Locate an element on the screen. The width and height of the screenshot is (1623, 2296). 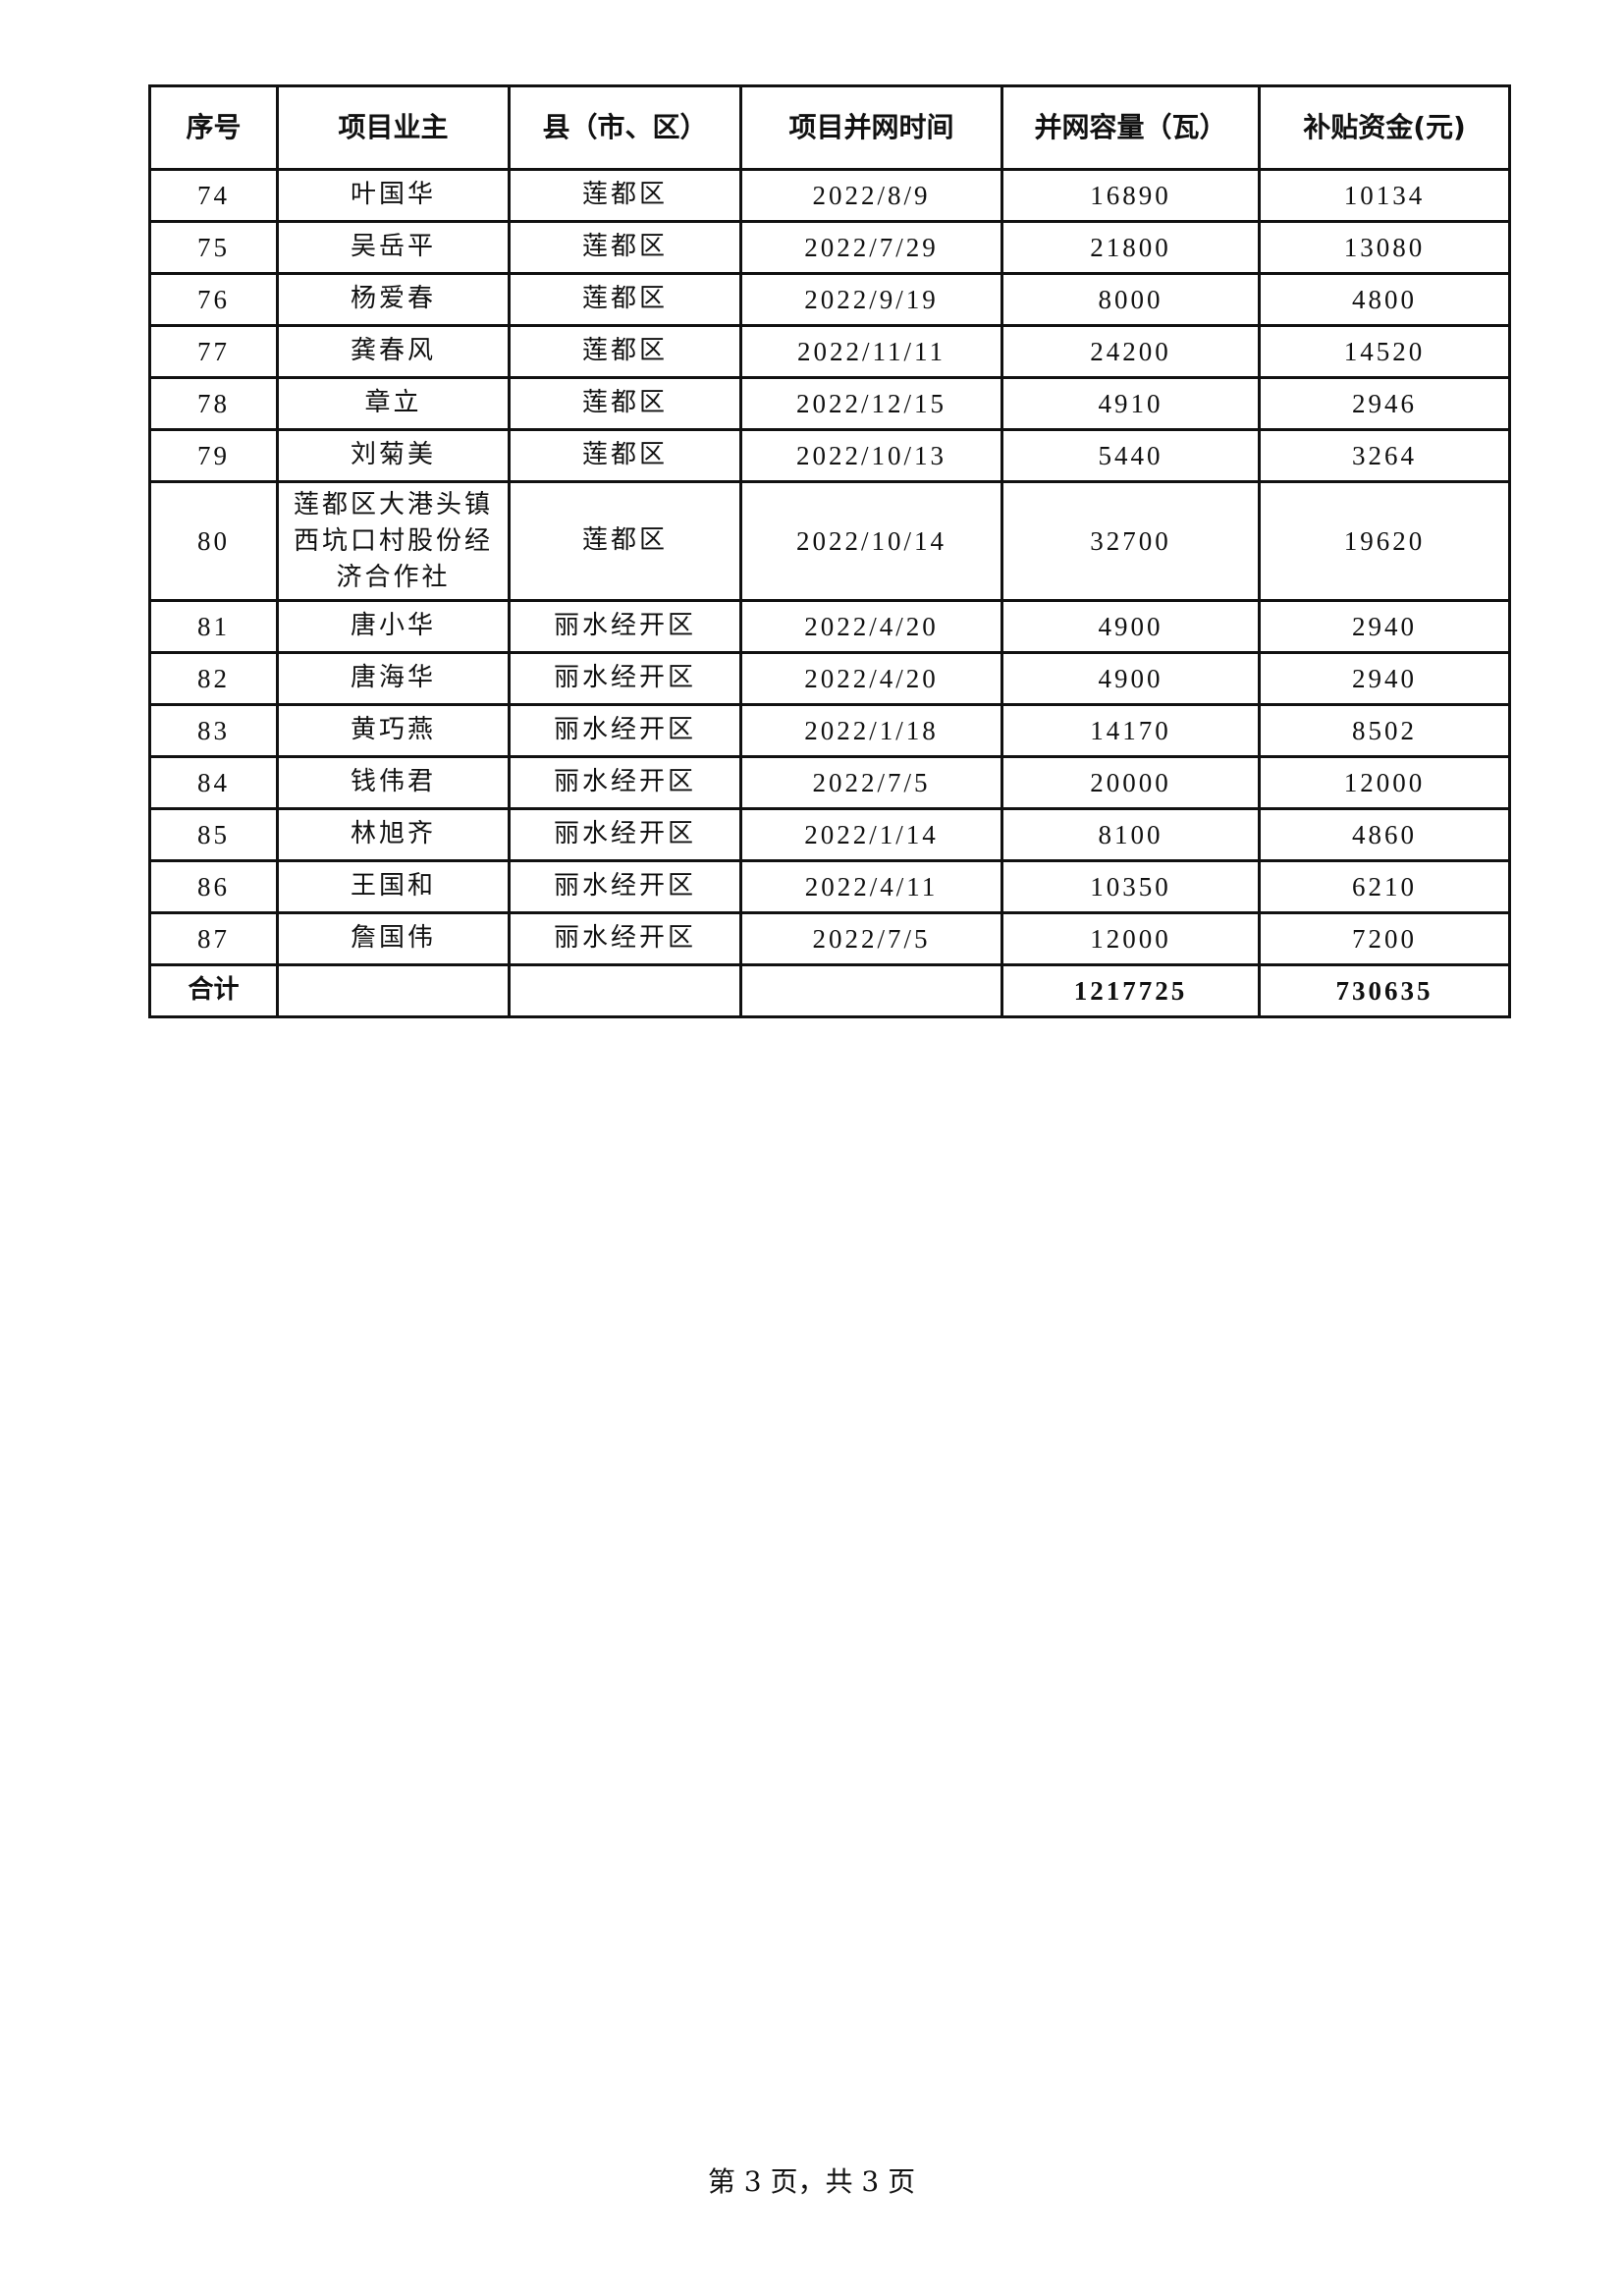
table-row: 82 唐海华 丽水经开区 2022/4/20 4900 2940 is located at coordinates (829, 678).